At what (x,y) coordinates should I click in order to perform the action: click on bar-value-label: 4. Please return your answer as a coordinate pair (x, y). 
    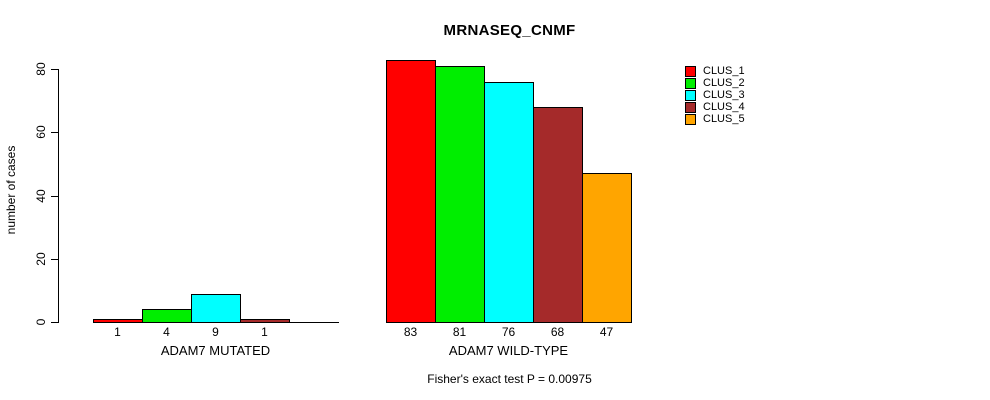
    Looking at the image, I should click on (166, 332).